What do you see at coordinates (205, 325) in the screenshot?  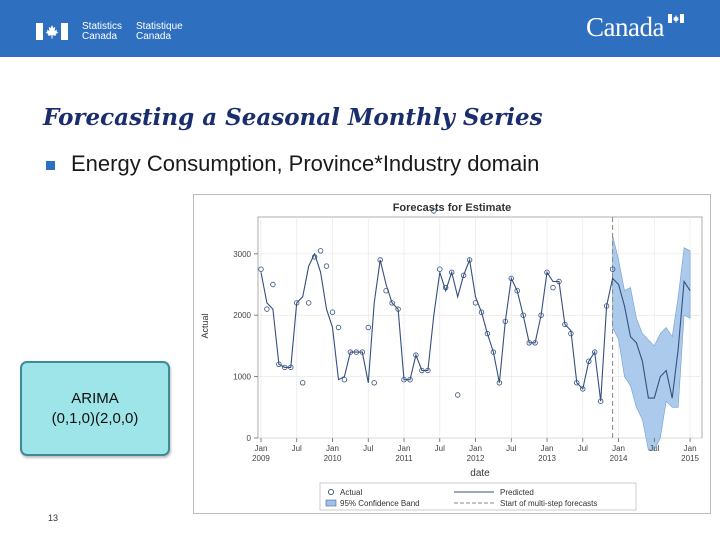 I see `y-axis-label: Actual` at bounding box center [205, 325].